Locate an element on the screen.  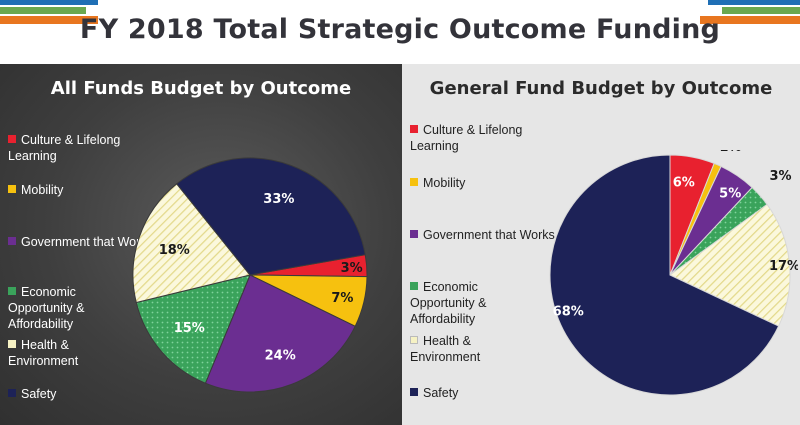
corner-bar-green-right is located at coordinates (761, 10).